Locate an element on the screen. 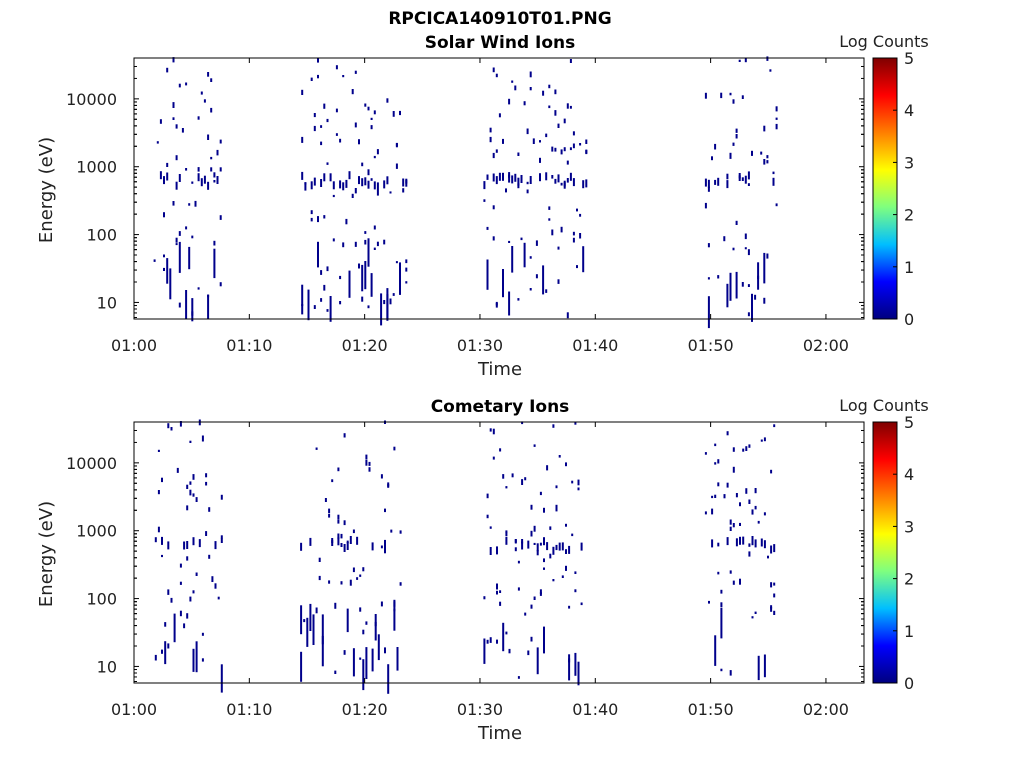  x-tick-label: 01:50 is located at coordinates (711, 345).